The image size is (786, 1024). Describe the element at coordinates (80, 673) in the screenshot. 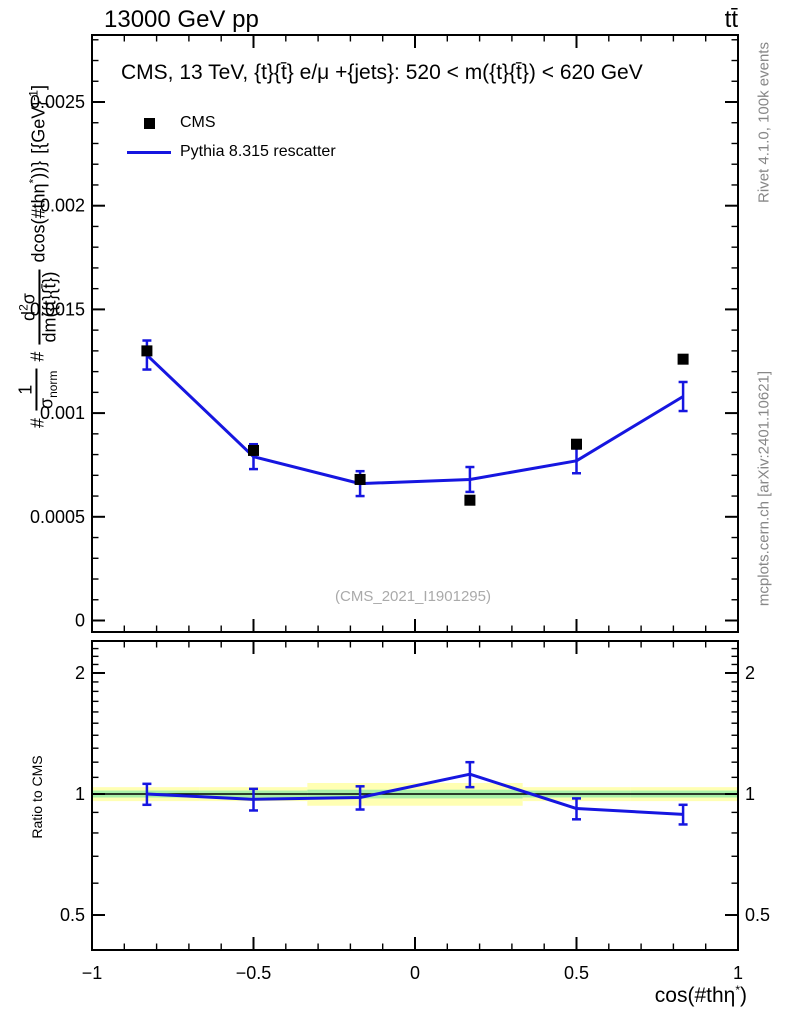

I see `ratio-tick-label-left: 2` at that location.